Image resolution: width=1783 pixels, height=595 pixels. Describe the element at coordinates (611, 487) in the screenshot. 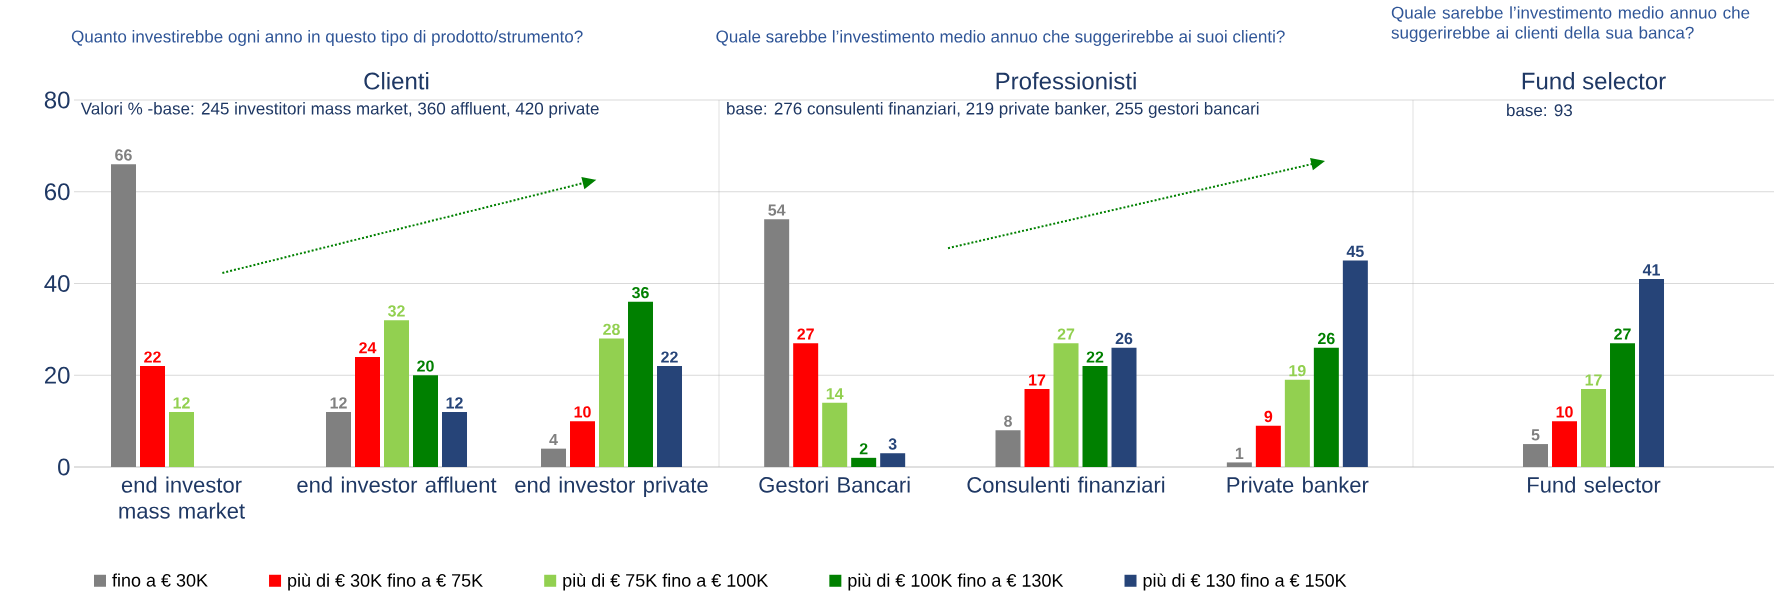

I see `x-tick-label: end investor private` at that location.